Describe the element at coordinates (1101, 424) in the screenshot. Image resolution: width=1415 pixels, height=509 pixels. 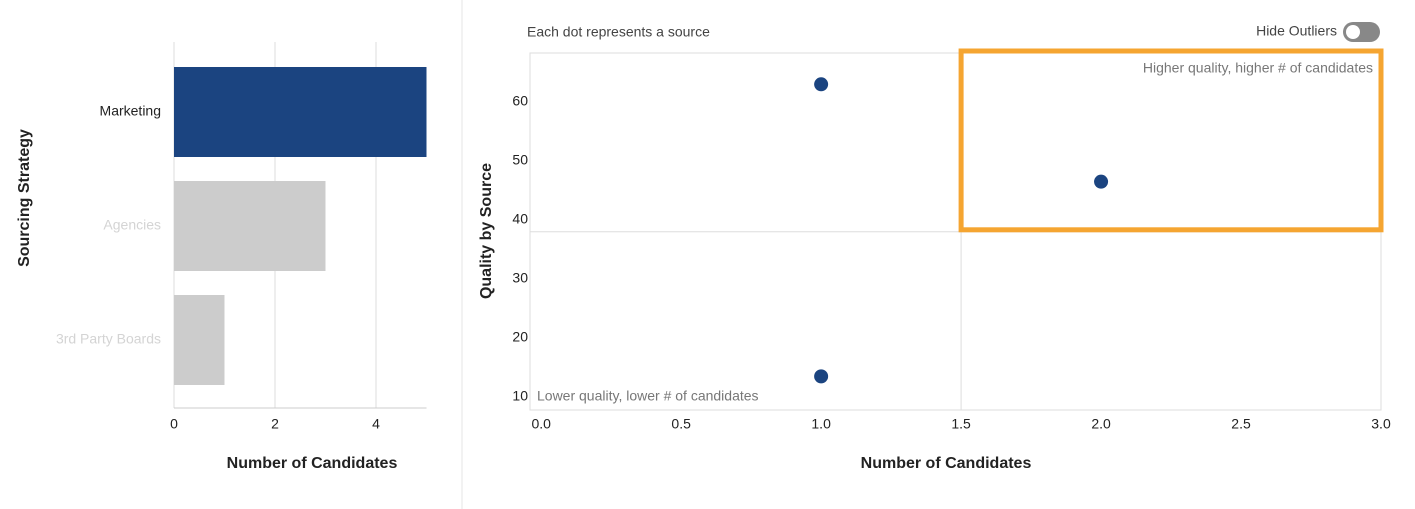
I see `x-tick-label: 2.0` at that location.